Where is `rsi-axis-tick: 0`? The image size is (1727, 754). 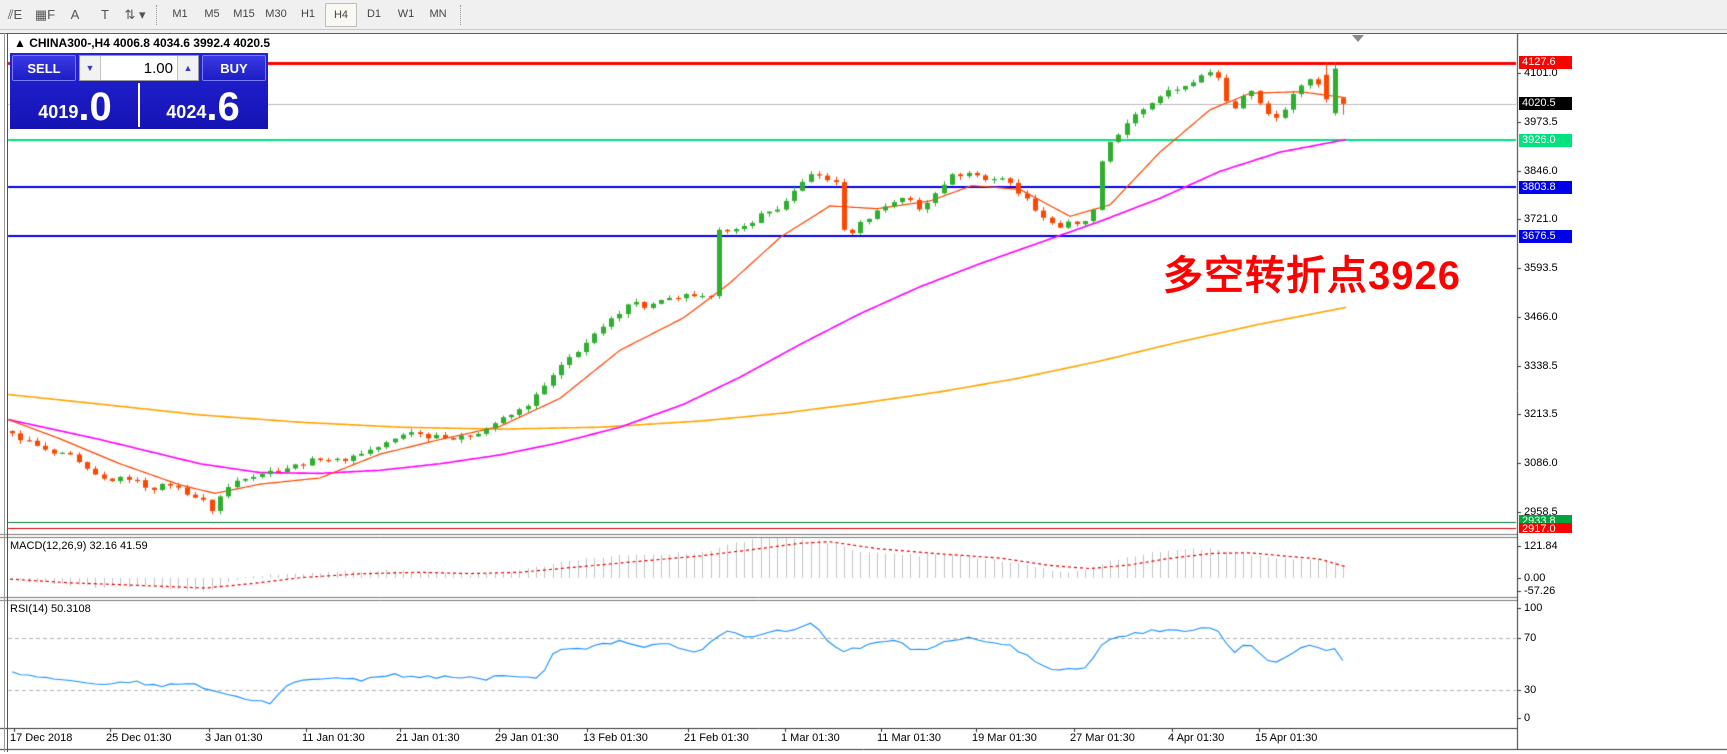
rsi-axis-tick: 0 is located at coordinates (1527, 718).